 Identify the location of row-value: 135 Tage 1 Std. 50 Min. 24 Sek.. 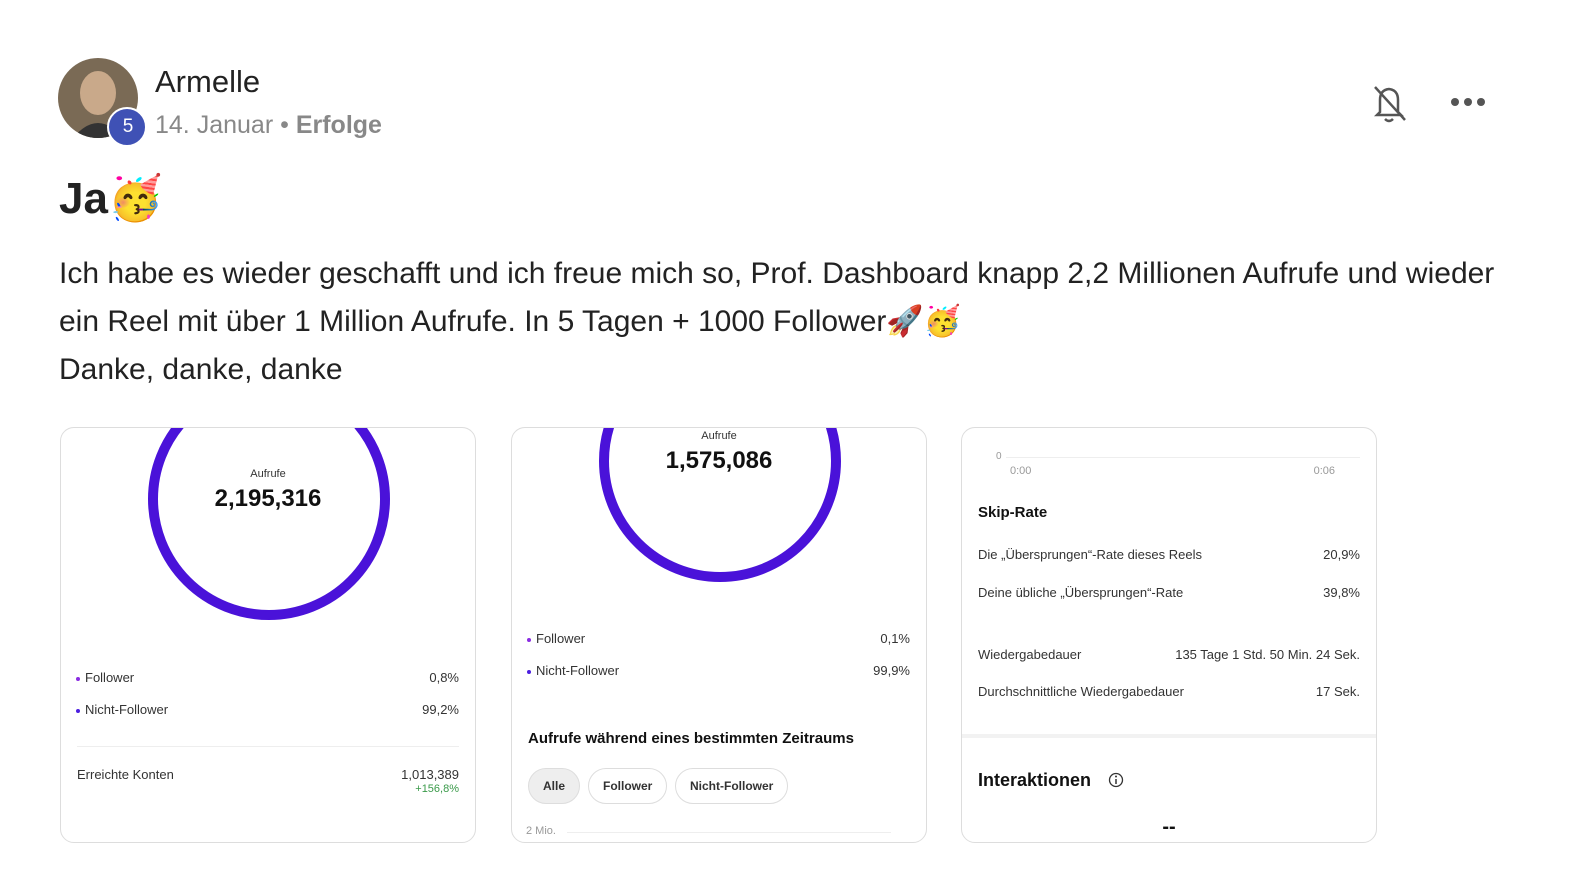
(1267, 654).